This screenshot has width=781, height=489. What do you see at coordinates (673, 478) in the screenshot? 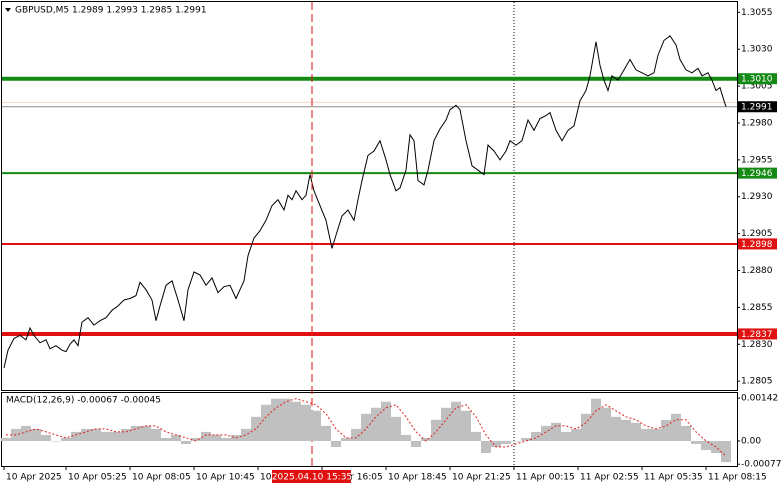
I see `x-tick-label: 11 Apr 05:35` at bounding box center [673, 478].